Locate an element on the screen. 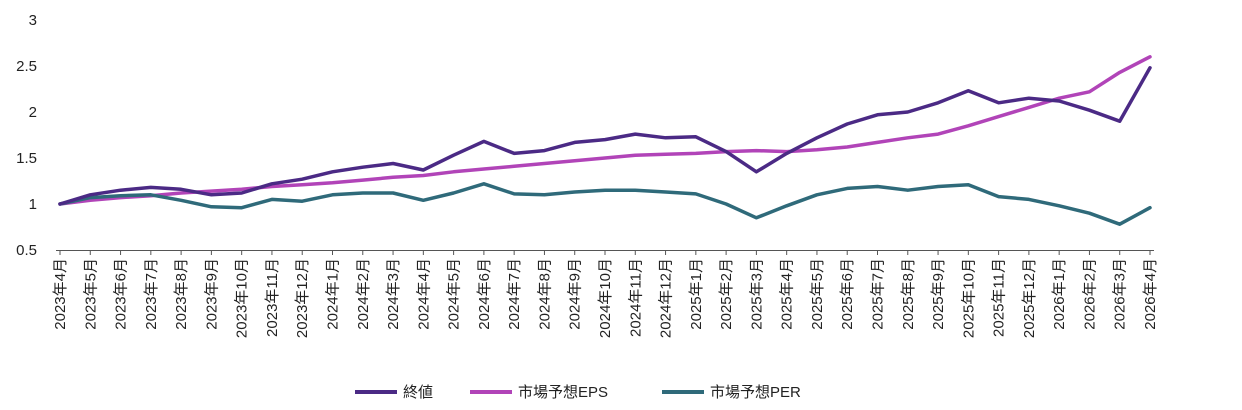 Image resolution: width=1242 pixels, height=410 pixels. x-tick-label: 2026年1月 is located at coordinates (1059, 294).